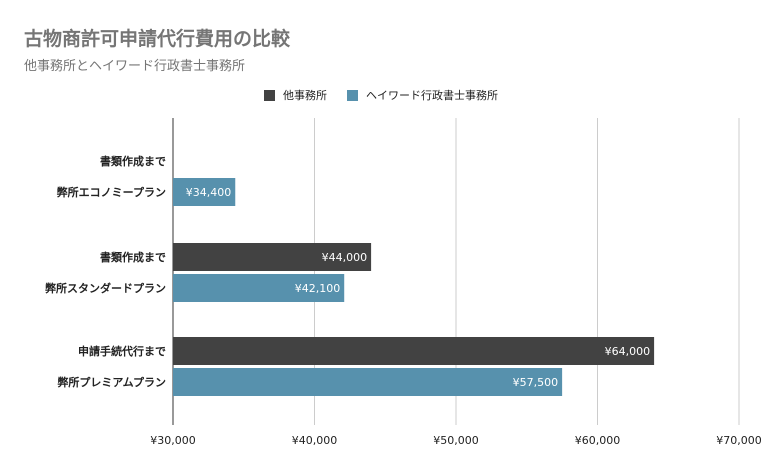  What do you see at coordinates (315, 440) in the screenshot?
I see `x-tick-label: ¥40,000` at bounding box center [315, 440].